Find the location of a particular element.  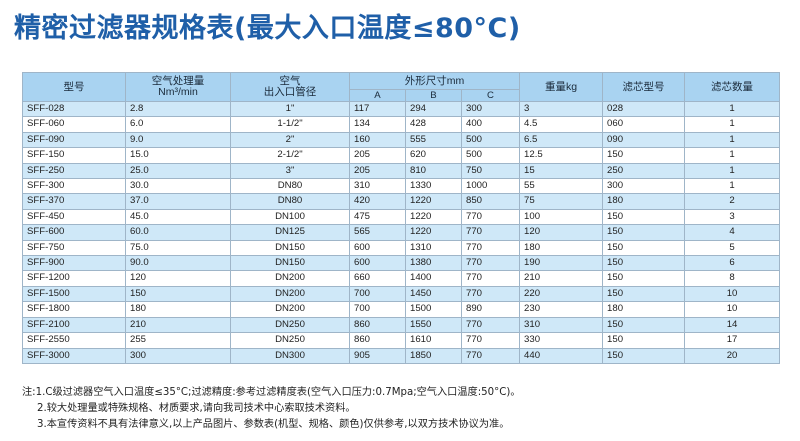

element-model-cell: 250 is located at coordinates (644, 171).